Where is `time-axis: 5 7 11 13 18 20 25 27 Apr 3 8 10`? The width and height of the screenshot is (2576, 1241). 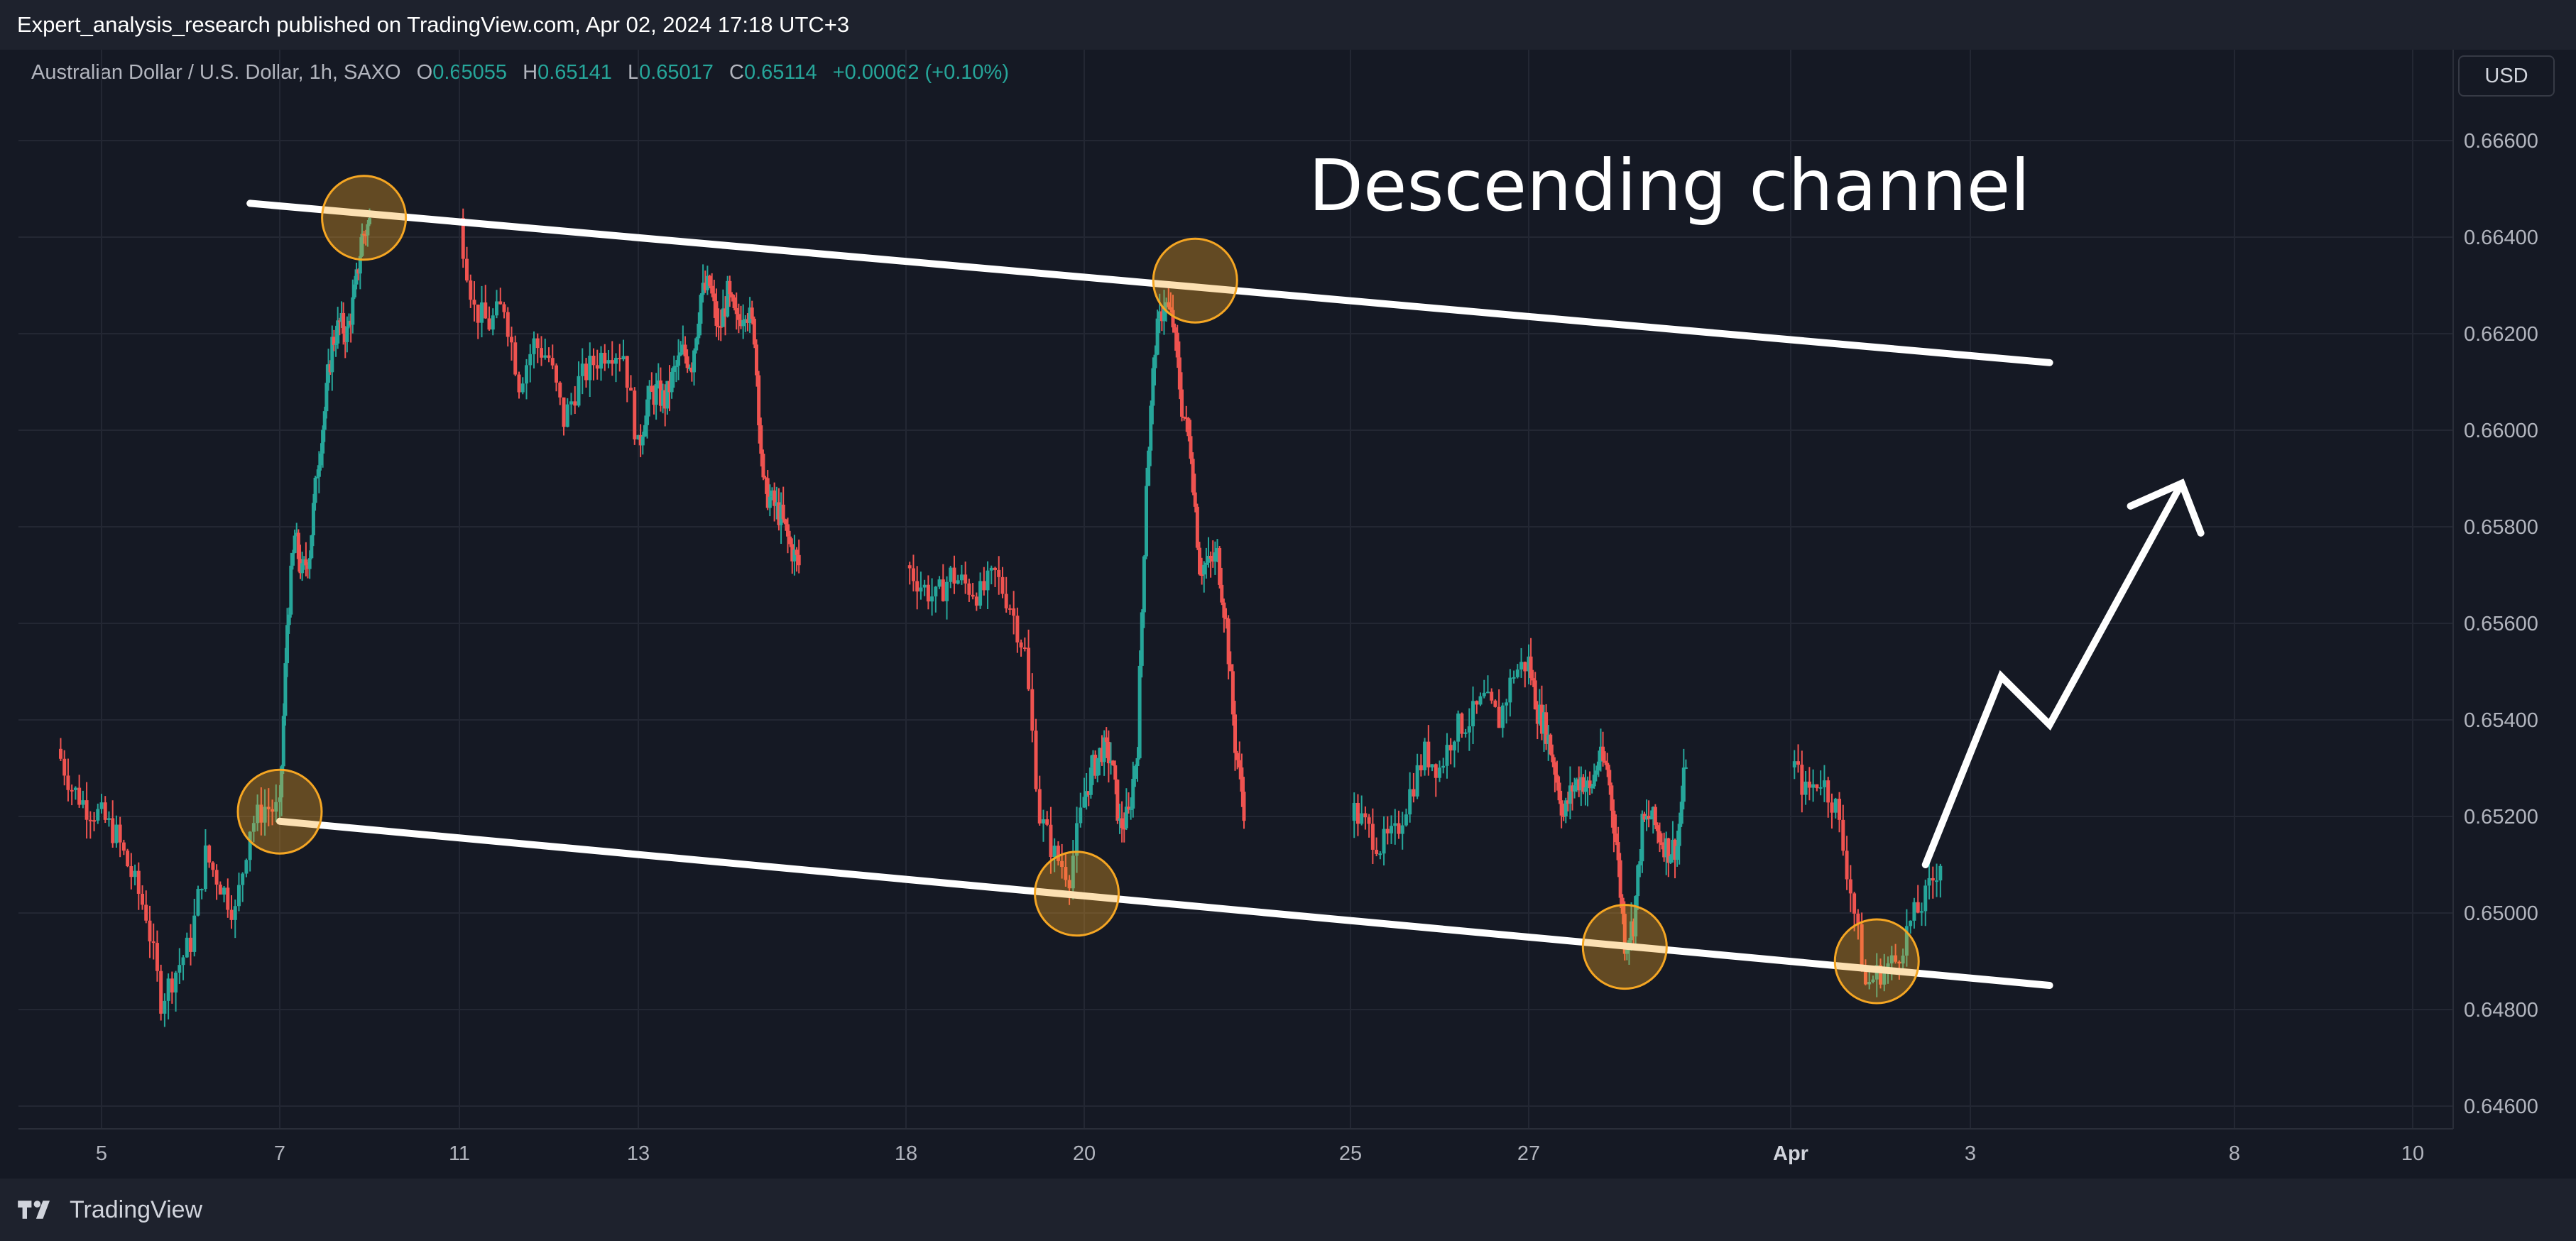 time-axis: 5 7 11 13 18 20 25 27 Apr 3 8 10 is located at coordinates (1260, 1153).